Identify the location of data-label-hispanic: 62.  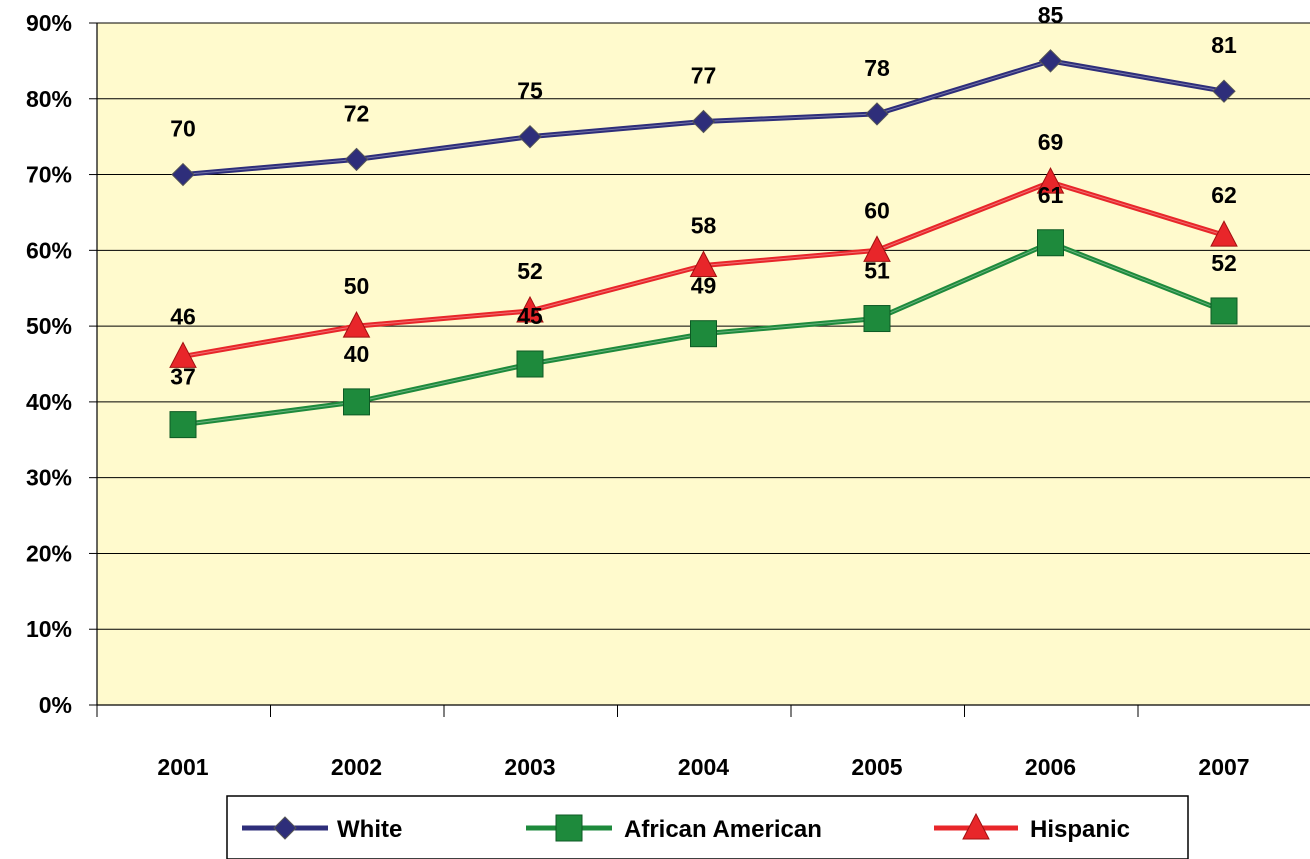
(1224, 195).